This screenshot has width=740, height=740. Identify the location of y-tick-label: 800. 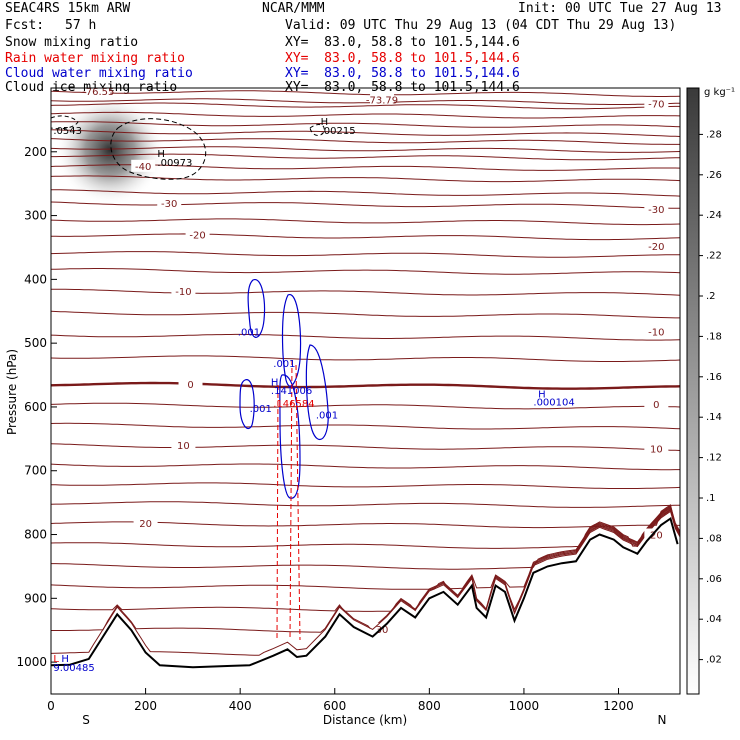
(35, 535).